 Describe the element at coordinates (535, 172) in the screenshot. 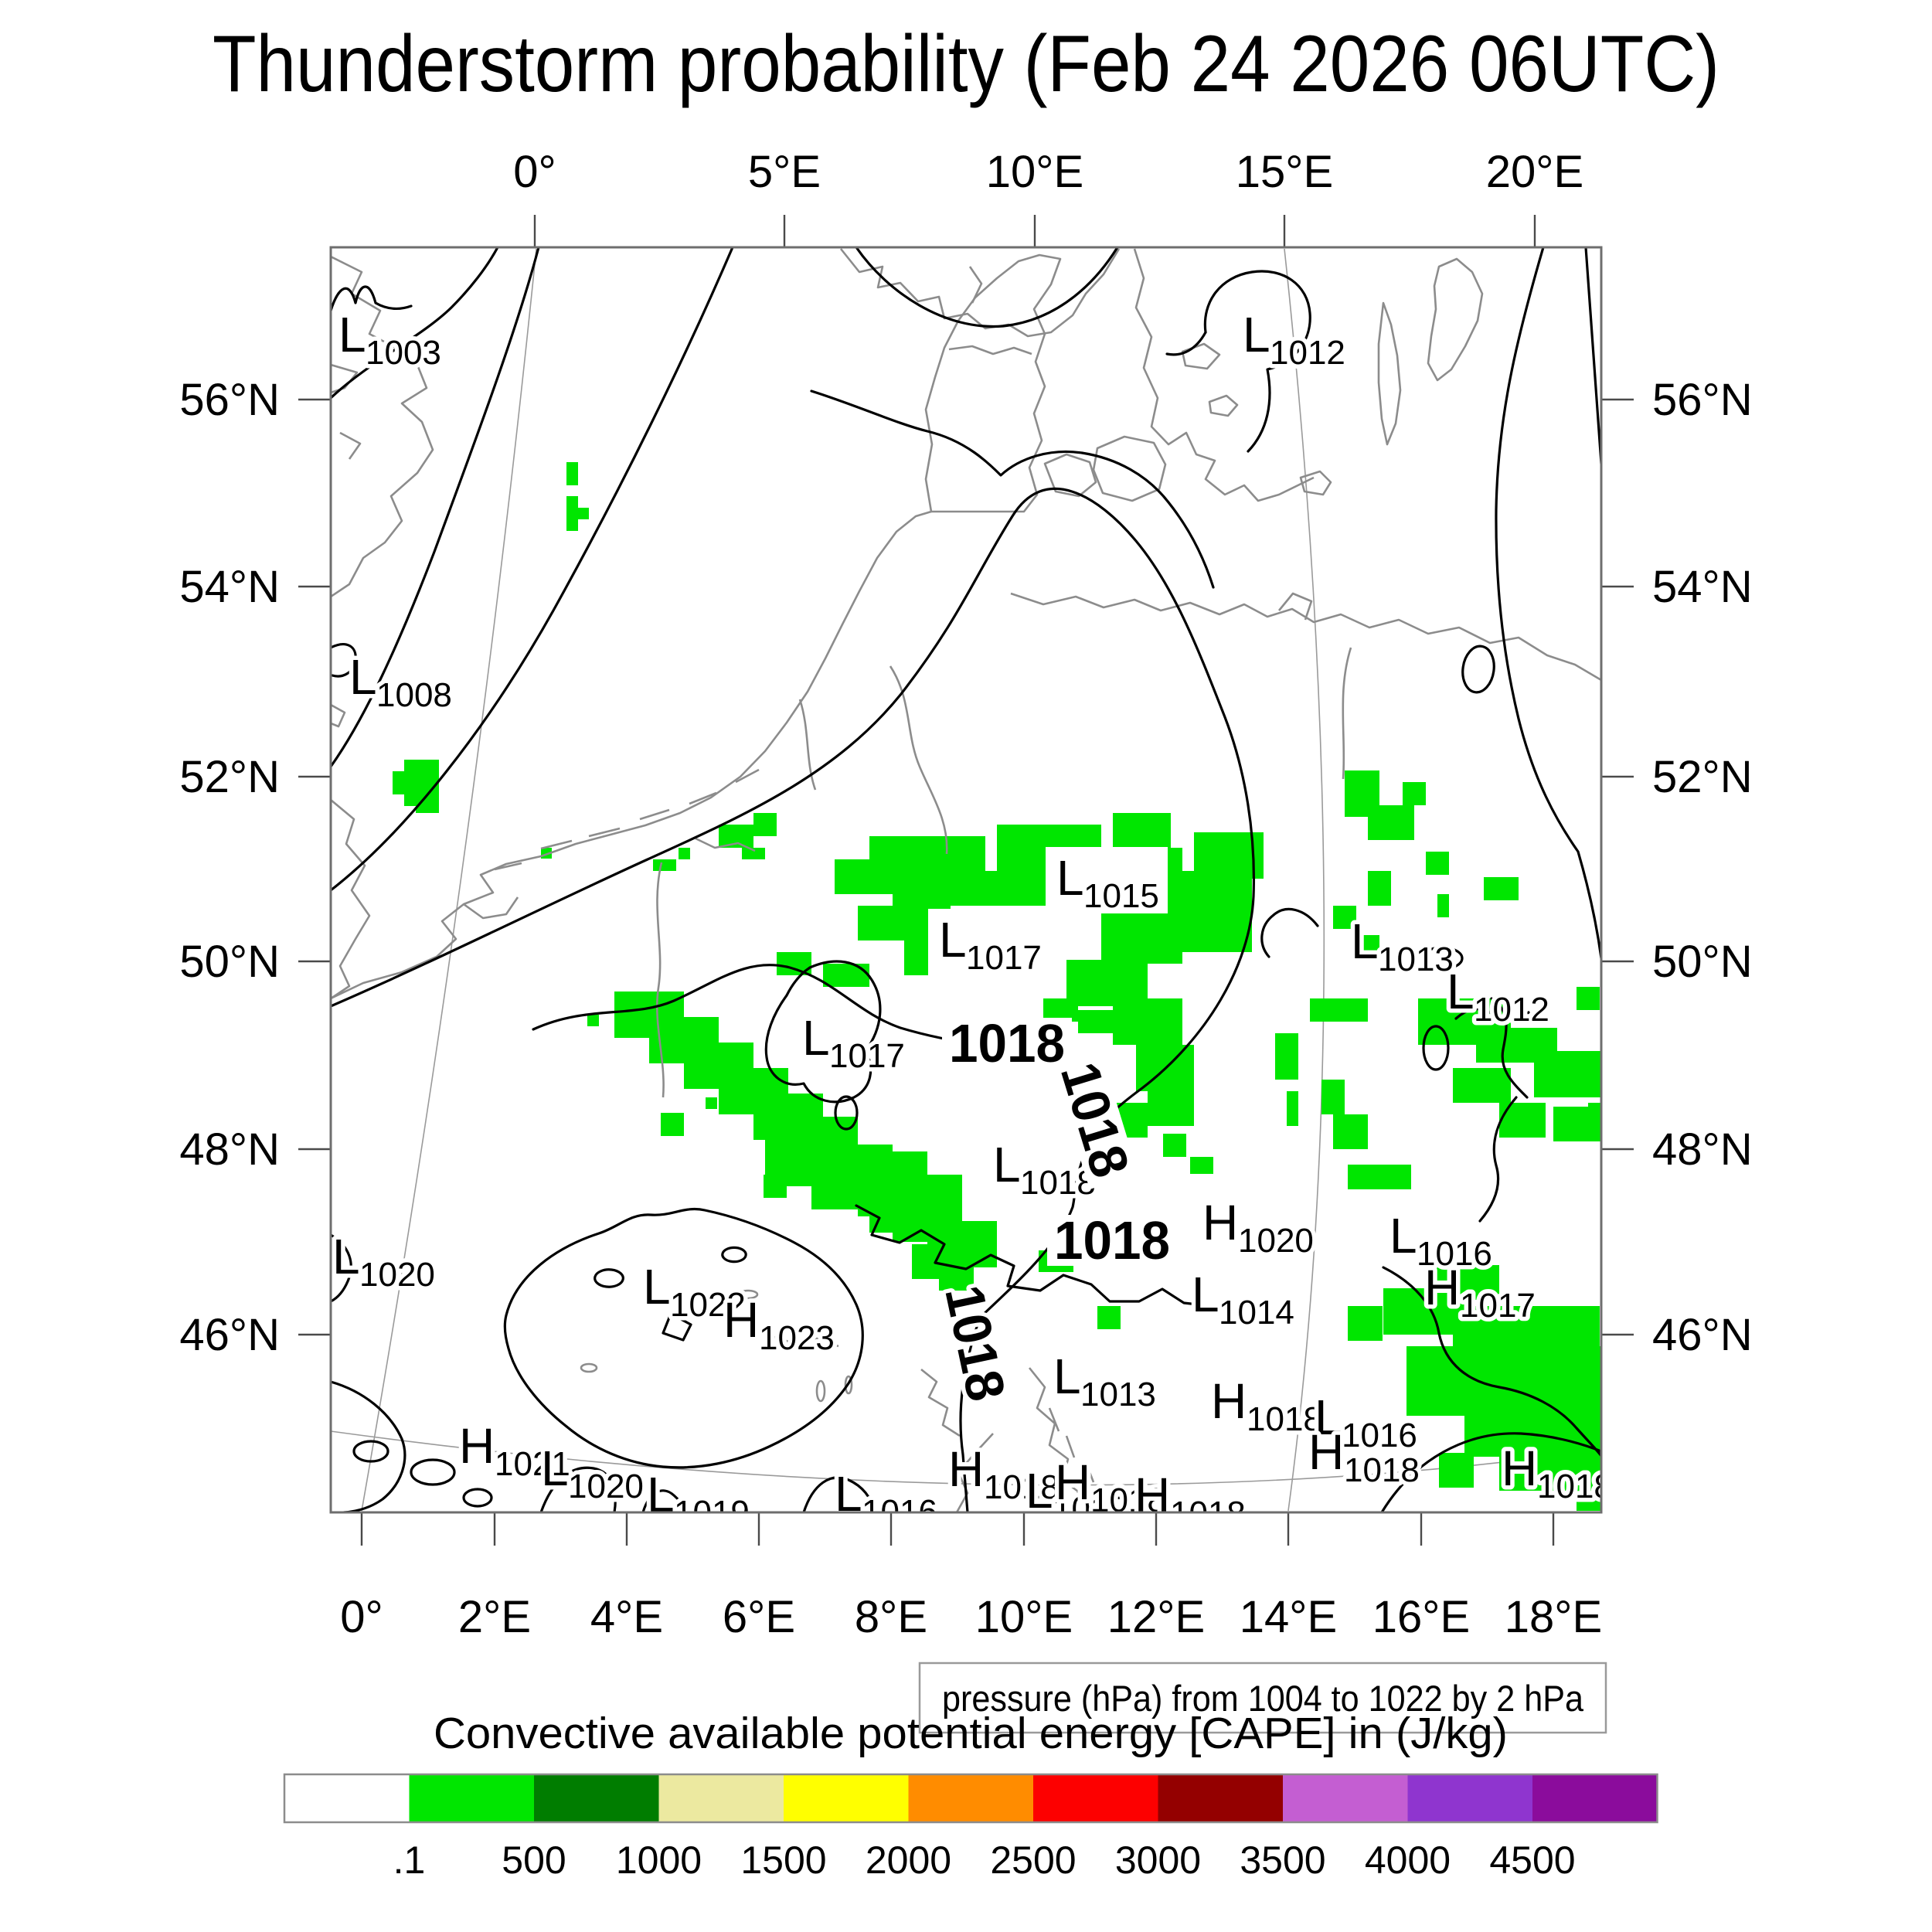

I see `top-axis-label: 0°` at that location.